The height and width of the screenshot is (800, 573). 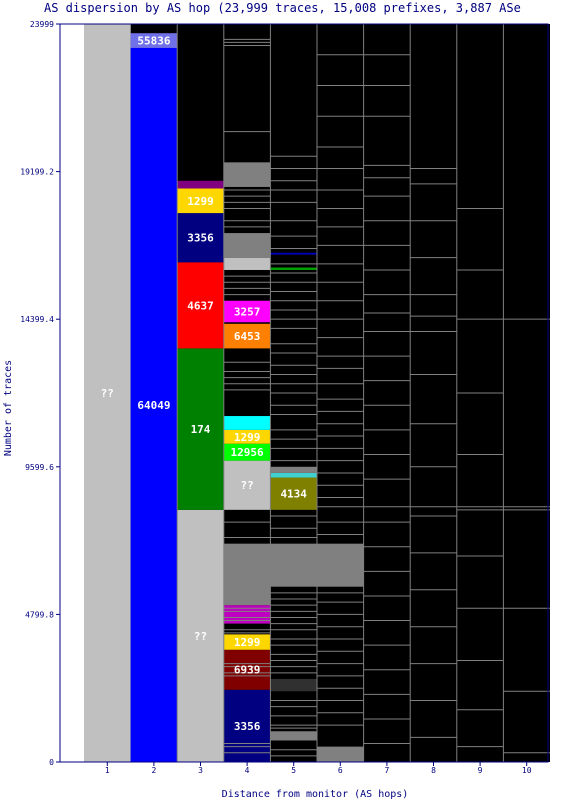 I want to click on segment-label: 12956, so click(x=247, y=452).